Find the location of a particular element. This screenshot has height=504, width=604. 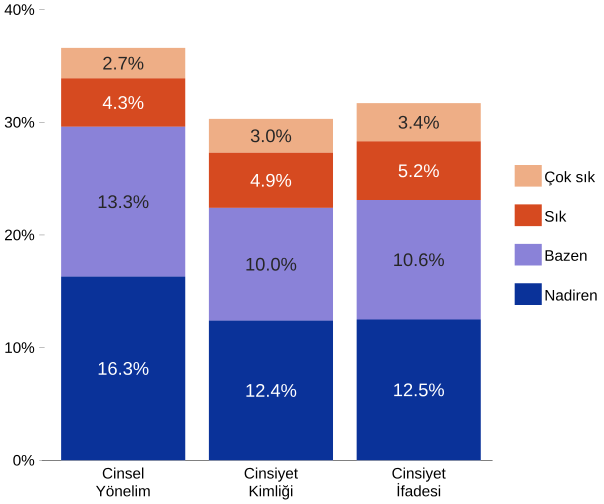

data-label: 3.4% is located at coordinates (418, 122).